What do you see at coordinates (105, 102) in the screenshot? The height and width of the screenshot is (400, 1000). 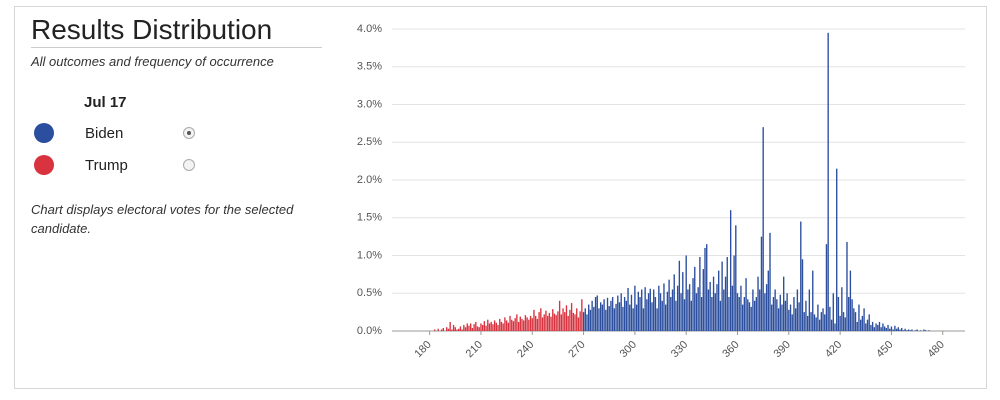 I see `legend-date: Jul 17` at bounding box center [105, 102].